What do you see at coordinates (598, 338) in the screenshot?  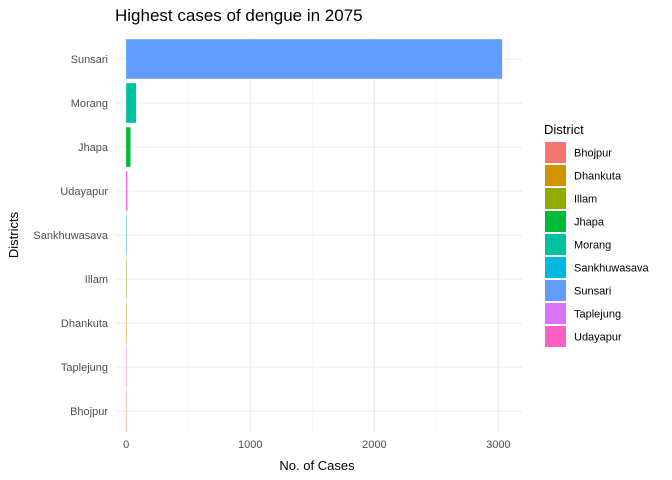 I see `legend-label: Udayapur` at bounding box center [598, 338].